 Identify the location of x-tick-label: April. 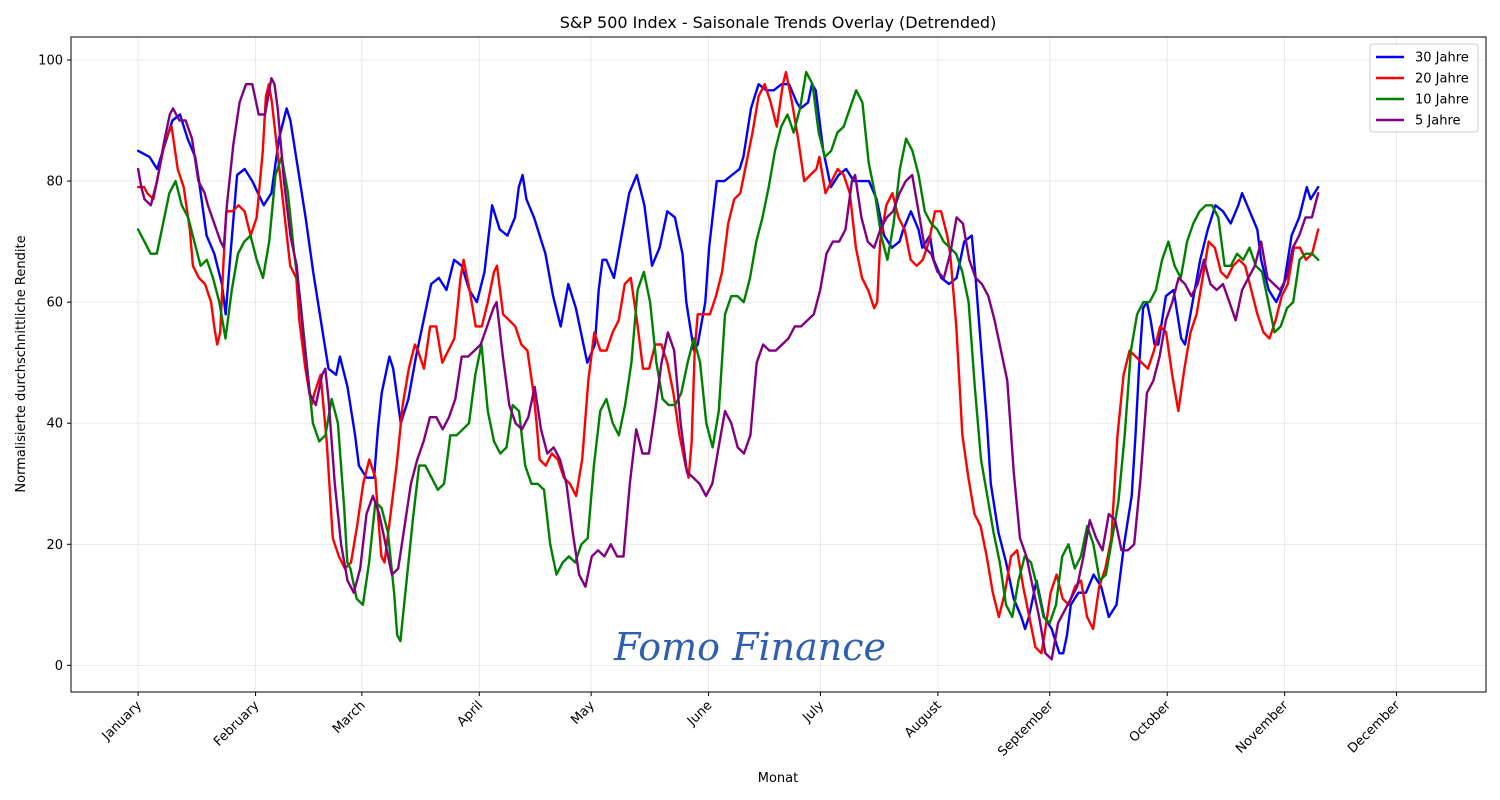
(470, 714).